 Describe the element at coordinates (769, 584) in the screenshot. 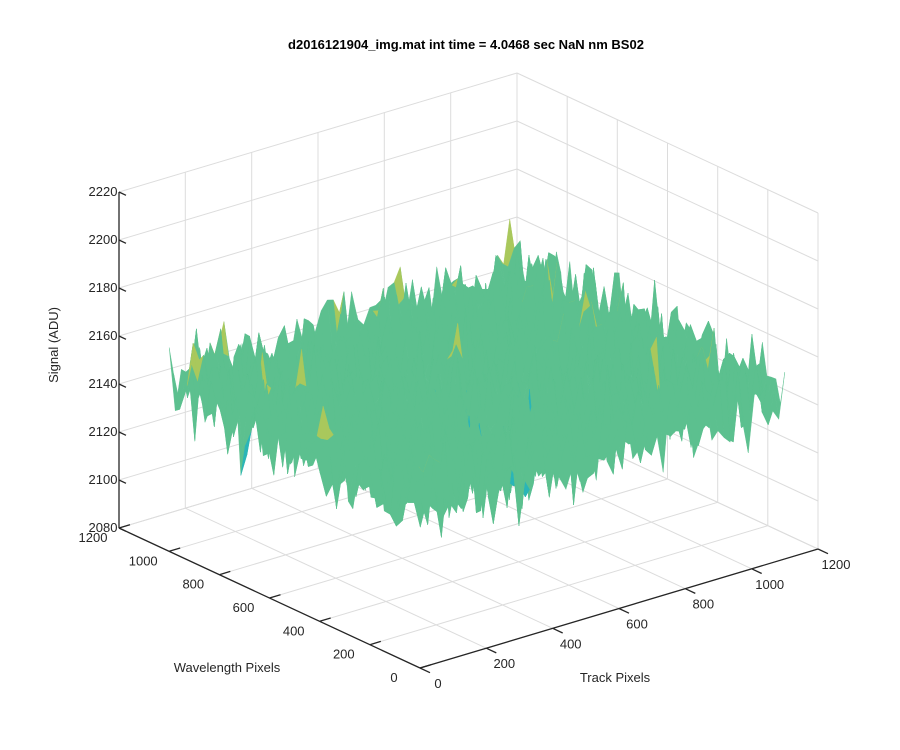

I see `x-tick-label: 1000` at that location.